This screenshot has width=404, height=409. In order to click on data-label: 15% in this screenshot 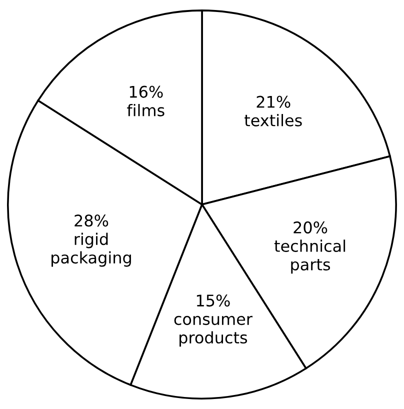, I will do `click(213, 300)`.